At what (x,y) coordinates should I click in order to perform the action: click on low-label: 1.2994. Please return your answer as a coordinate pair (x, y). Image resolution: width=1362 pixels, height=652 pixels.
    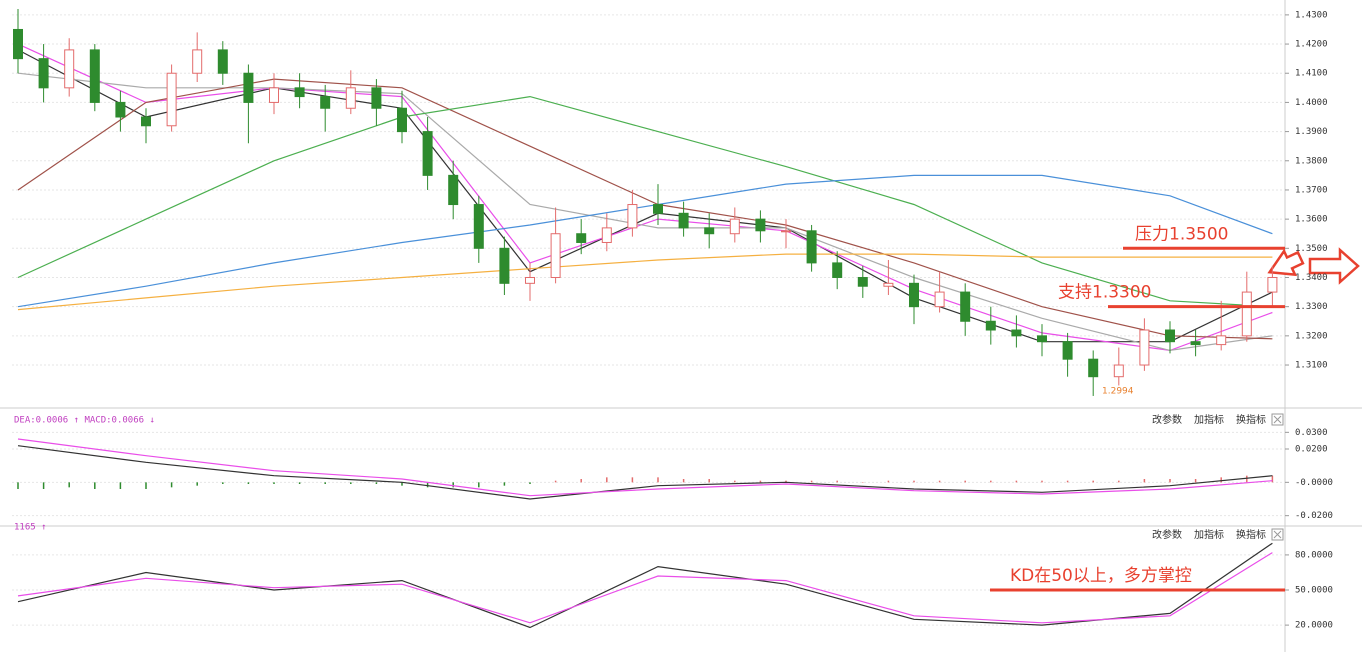
    Looking at the image, I should click on (1118, 392).